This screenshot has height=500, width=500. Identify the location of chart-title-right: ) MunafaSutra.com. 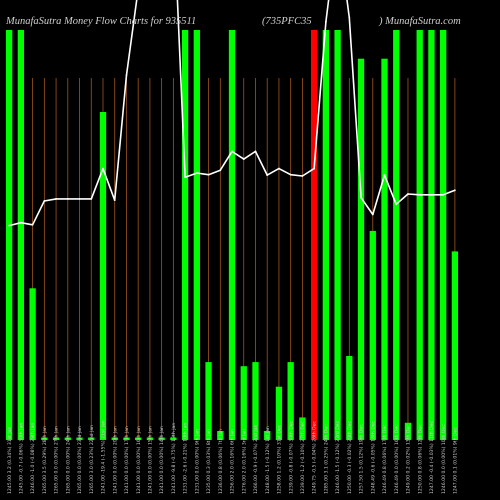
(419, 21).